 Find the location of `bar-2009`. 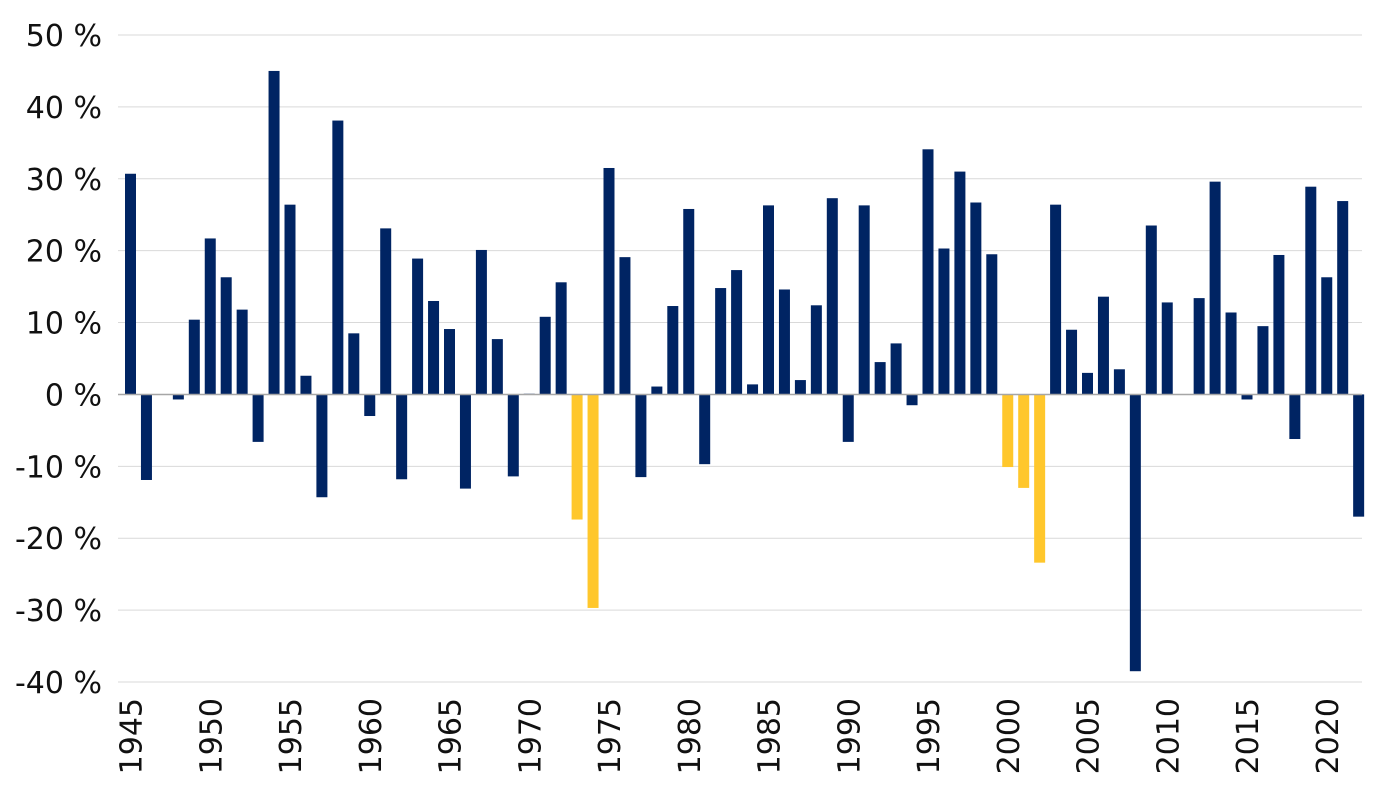

bar-2009 is located at coordinates (1151, 310).